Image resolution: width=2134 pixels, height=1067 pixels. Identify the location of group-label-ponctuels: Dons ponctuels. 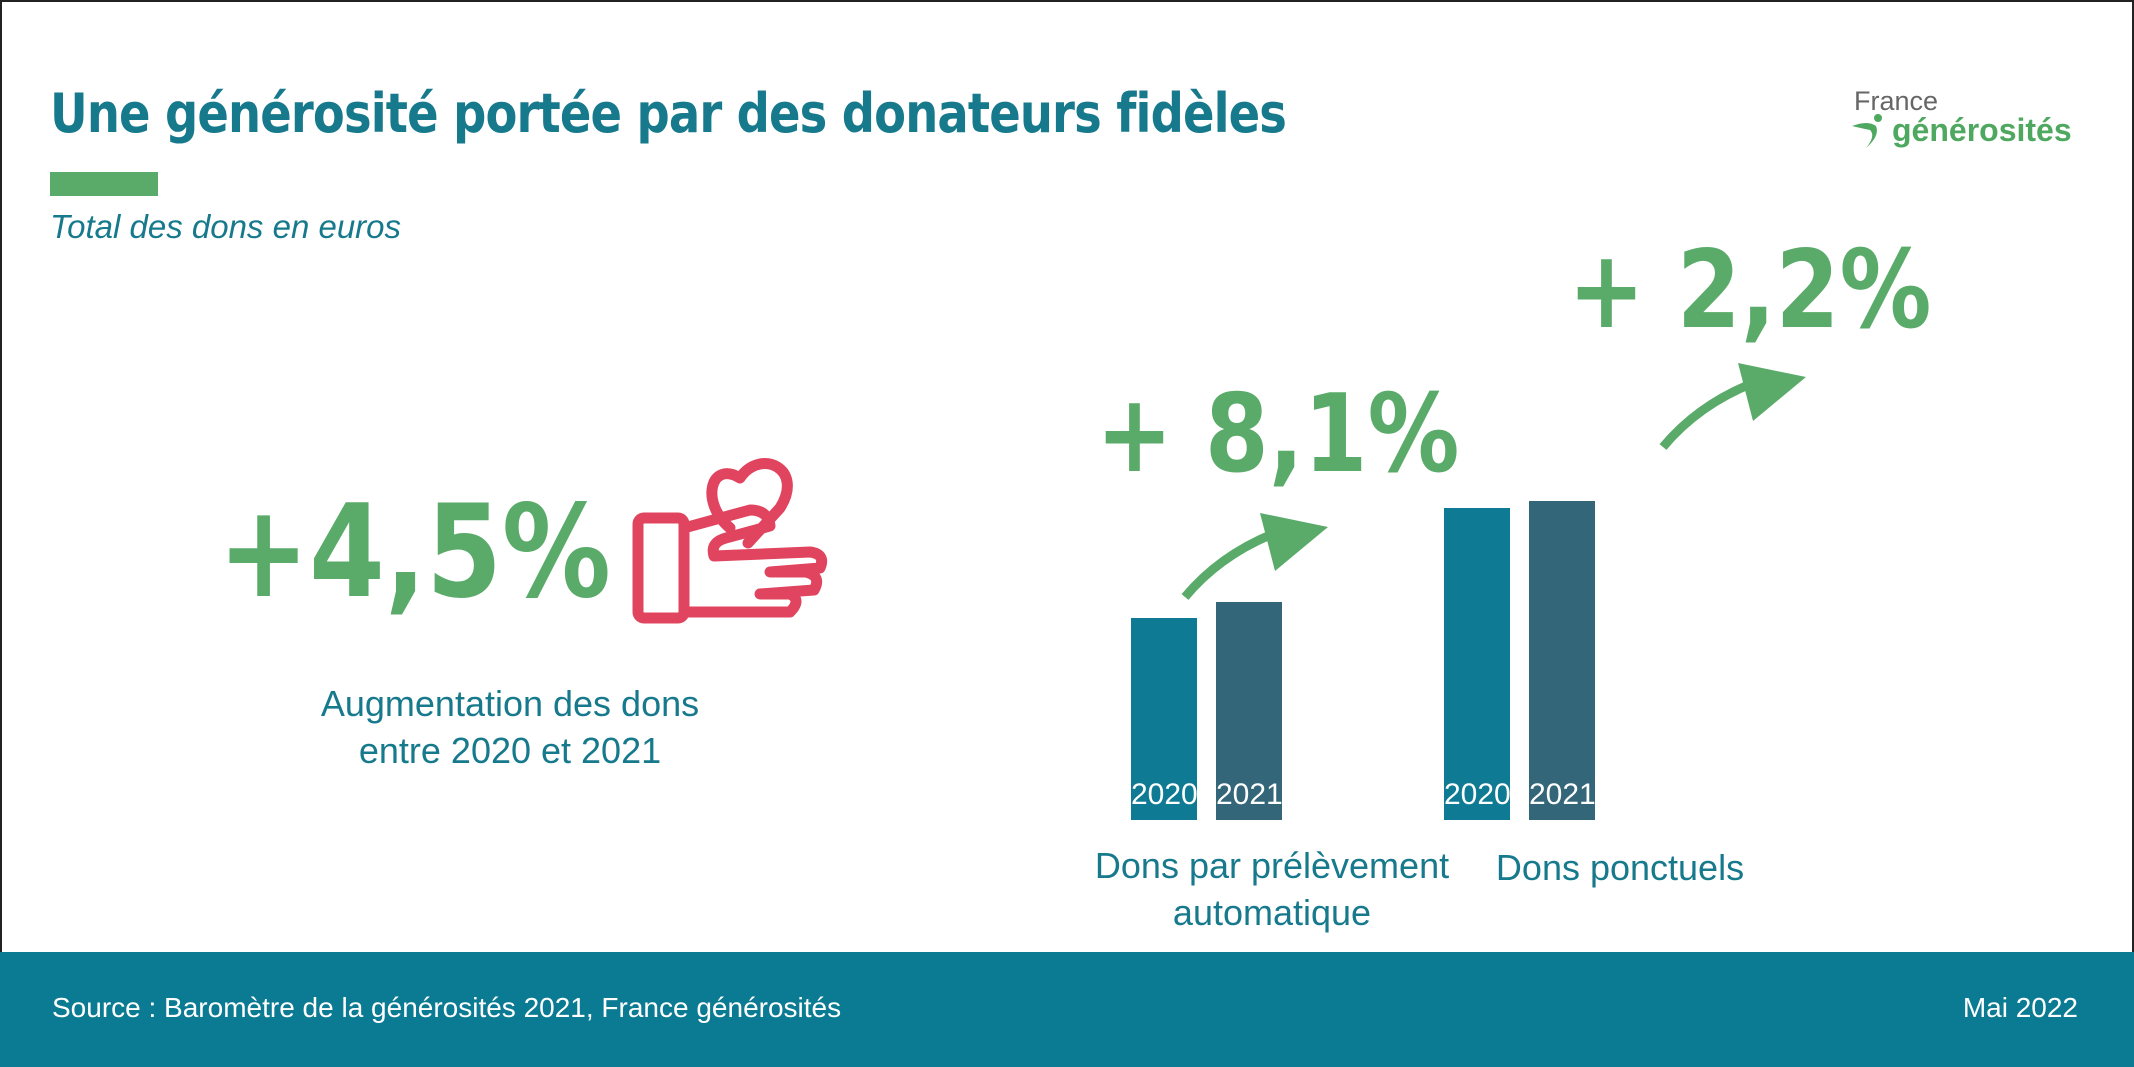
(1620, 867).